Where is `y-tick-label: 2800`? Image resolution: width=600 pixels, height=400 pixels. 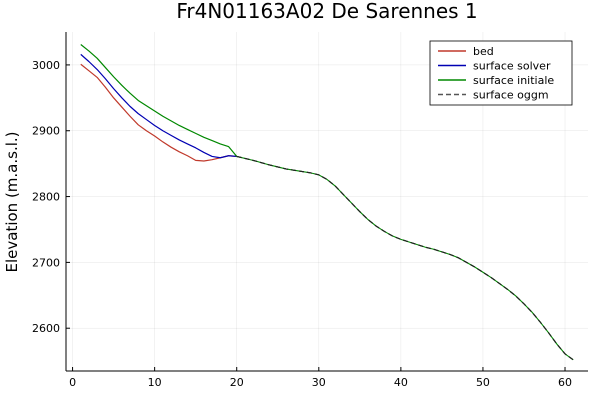 y-tick-label: 2800 is located at coordinates (46, 197).